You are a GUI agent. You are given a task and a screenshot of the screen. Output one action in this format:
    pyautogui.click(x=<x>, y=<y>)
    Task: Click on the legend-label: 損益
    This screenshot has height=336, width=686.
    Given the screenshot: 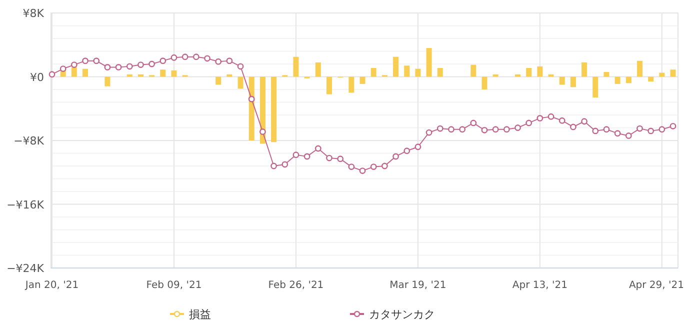 What is the action you would take?
    pyautogui.click(x=200, y=314)
    